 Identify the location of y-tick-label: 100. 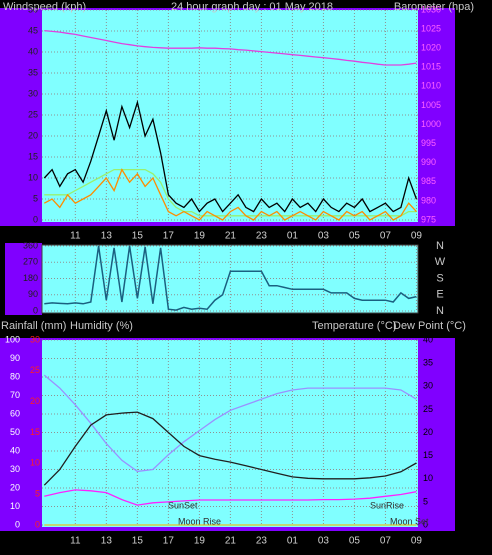
(12, 339).